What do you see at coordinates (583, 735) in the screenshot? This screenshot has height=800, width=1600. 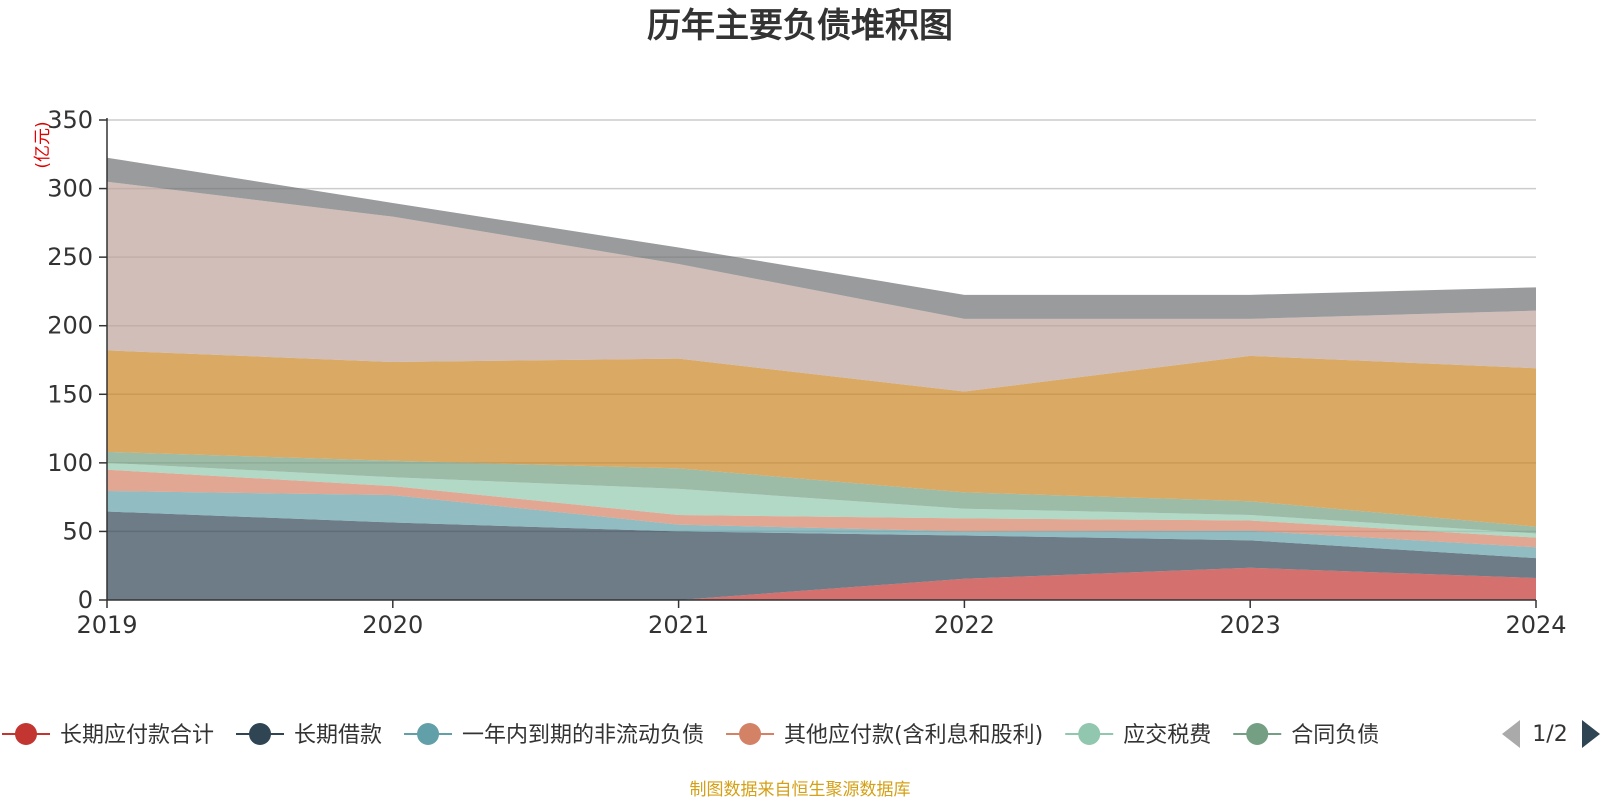 I see `legend-label: 一年内到期的非流动负债` at bounding box center [583, 735].